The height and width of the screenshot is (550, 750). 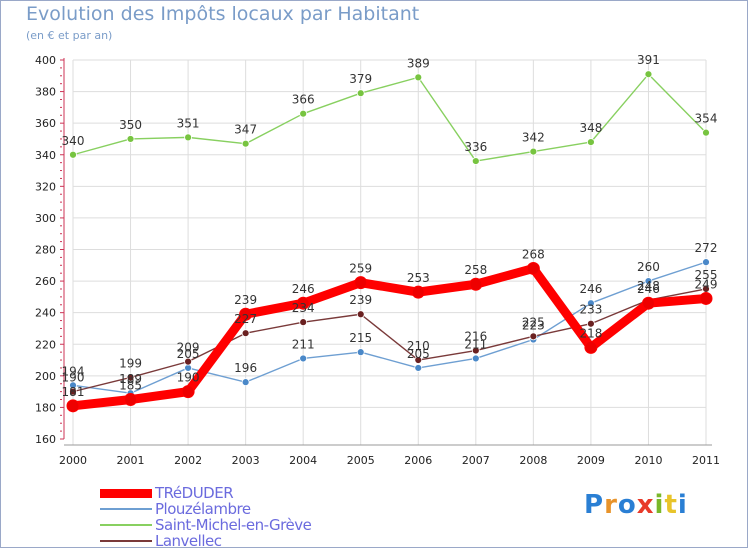 What do you see at coordinates (45, 281) in the screenshot?
I see `y-tick-label: 260` at bounding box center [45, 281].